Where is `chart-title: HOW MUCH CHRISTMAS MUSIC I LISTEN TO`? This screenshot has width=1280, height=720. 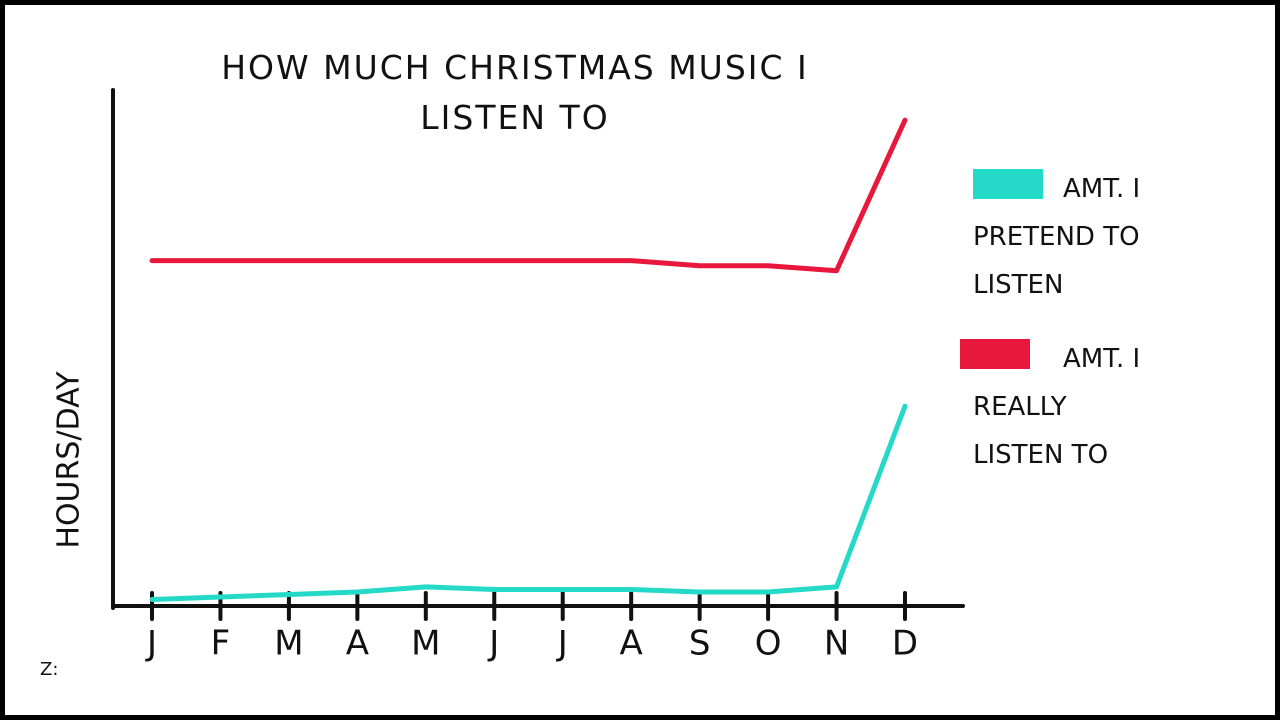
chart-title: HOW MUCH CHRISTMAS MUSIC I LISTEN TO is located at coordinates (515, 92).